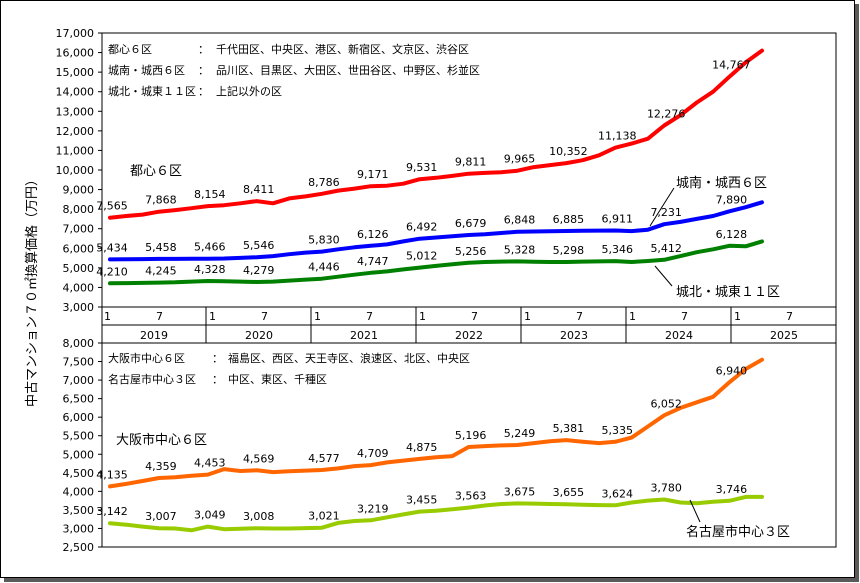 This screenshot has width=860, height=583. I want to click on series-label-osaka: 大阪市中心６区, so click(161, 440).